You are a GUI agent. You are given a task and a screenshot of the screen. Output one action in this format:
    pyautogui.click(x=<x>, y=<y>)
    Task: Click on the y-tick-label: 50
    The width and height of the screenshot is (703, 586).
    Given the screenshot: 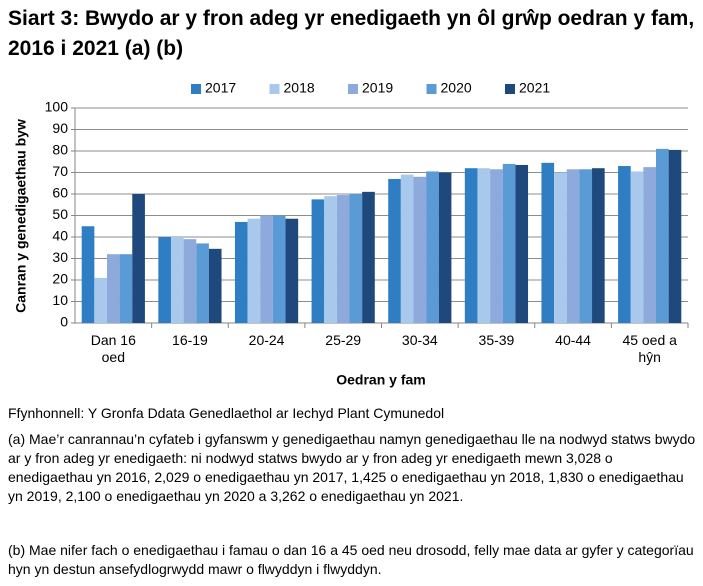 What is the action you would take?
    pyautogui.click(x=60, y=214)
    